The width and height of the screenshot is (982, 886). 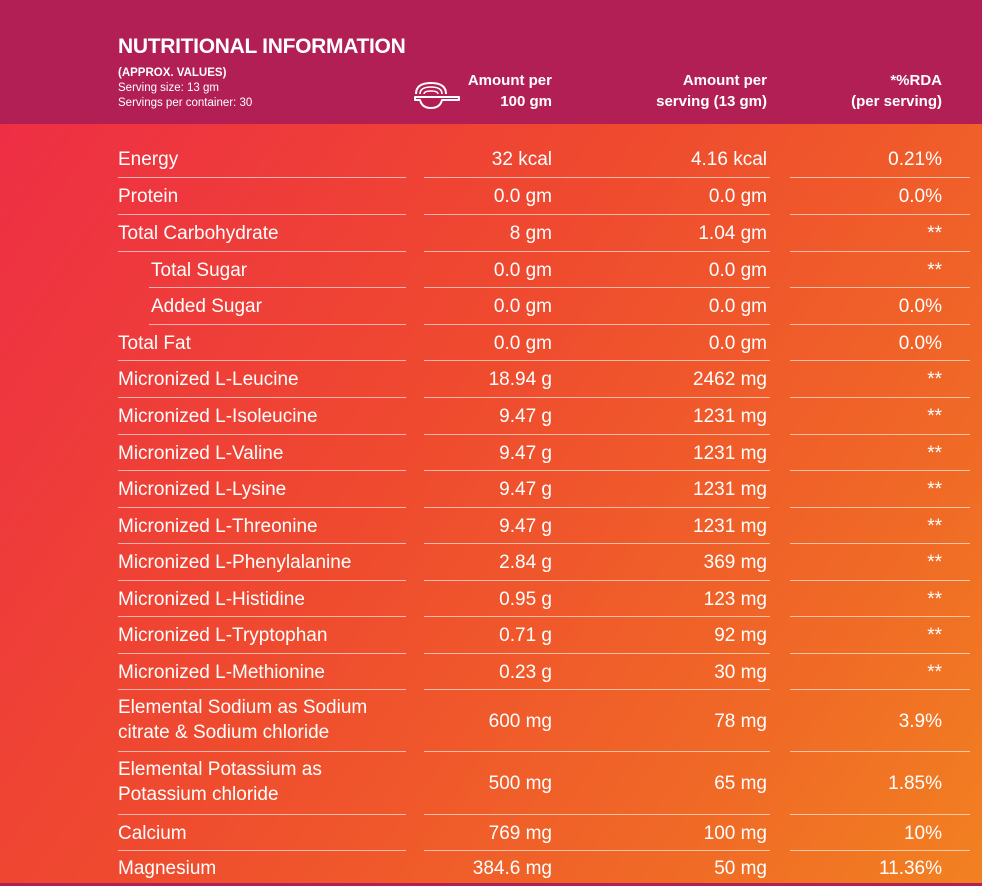 I want to click on value-per-serving: 1.04 gm, so click(x=732, y=233).